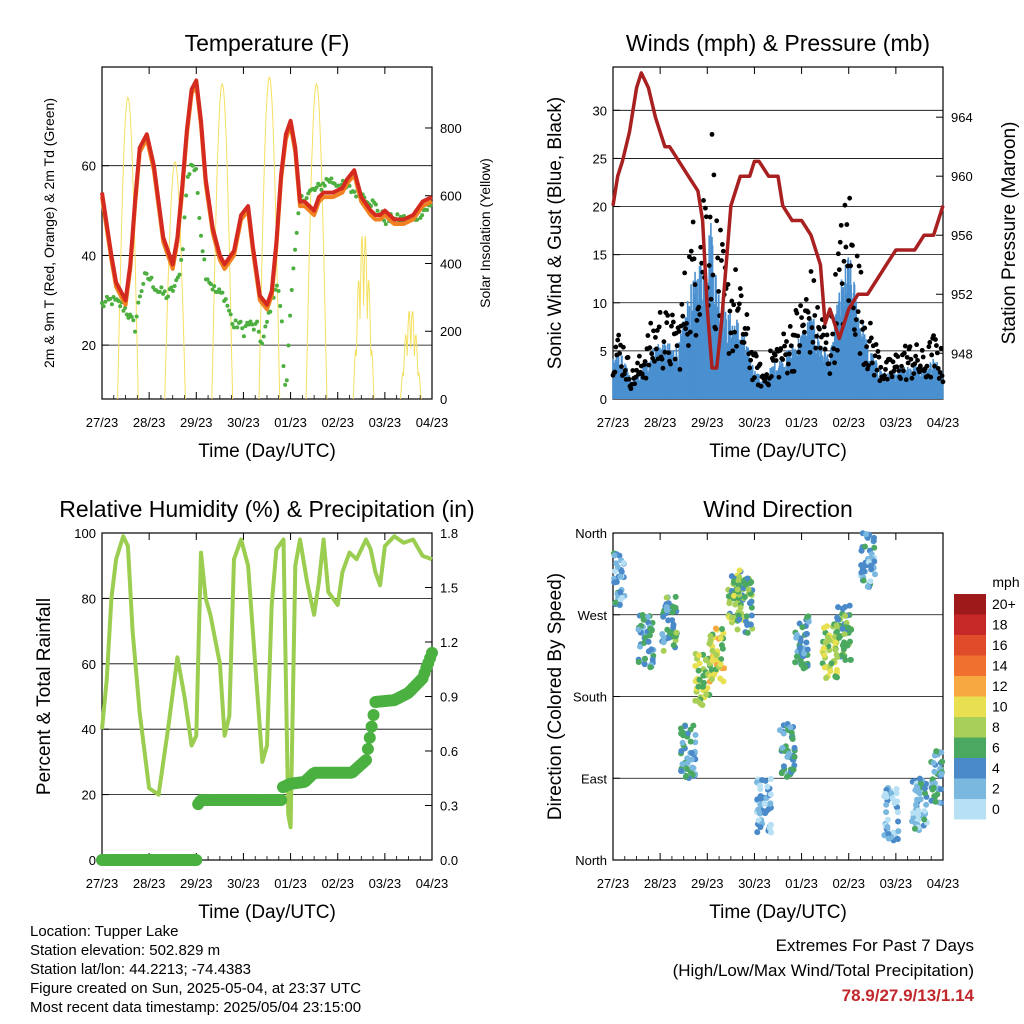 Image resolution: width=1024 pixels, height=1024 pixels. I want to click on rh-y2tick-label: 1.2, so click(449, 642).